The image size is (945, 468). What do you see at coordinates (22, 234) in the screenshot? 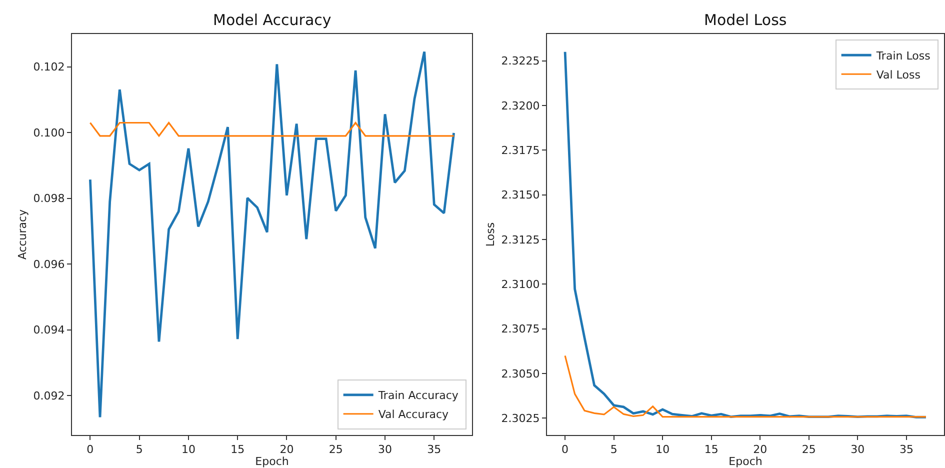
I see `y-axis-title: Accuracy` at bounding box center [22, 234].